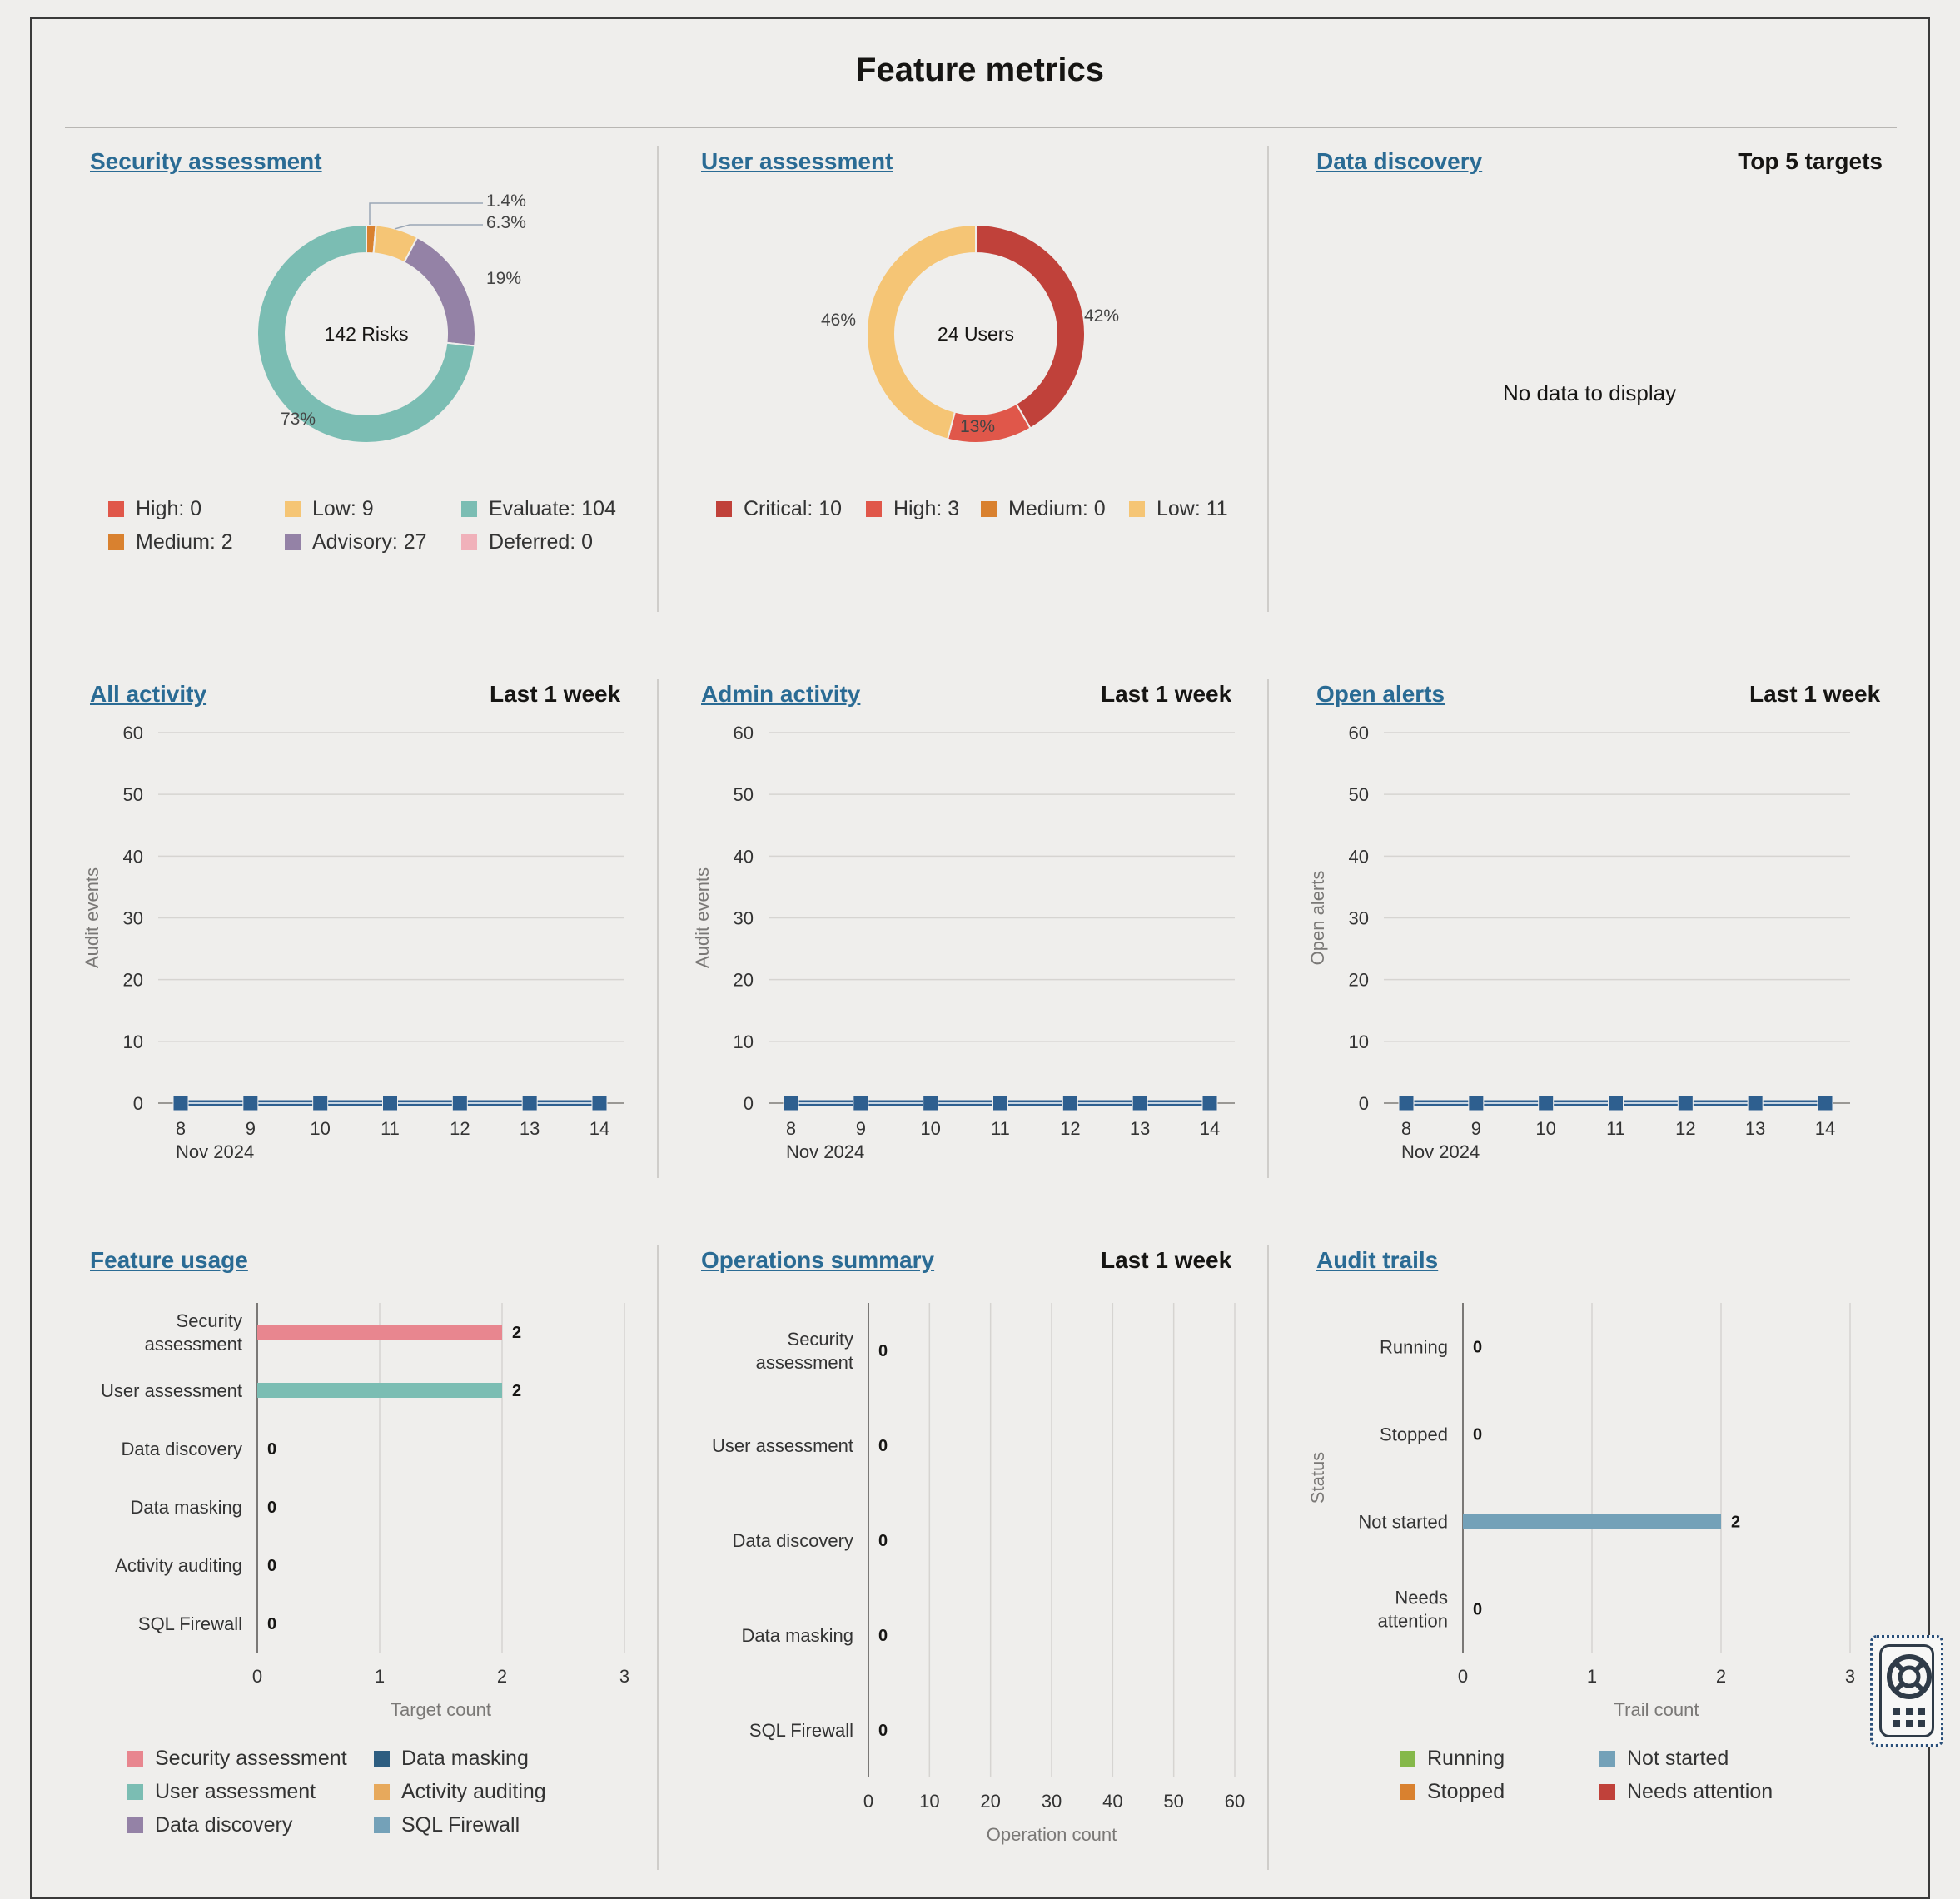 This screenshot has height=1899, width=1960. What do you see at coordinates (138, 1103) in the screenshot?
I see `y-tick-label: 0` at bounding box center [138, 1103].